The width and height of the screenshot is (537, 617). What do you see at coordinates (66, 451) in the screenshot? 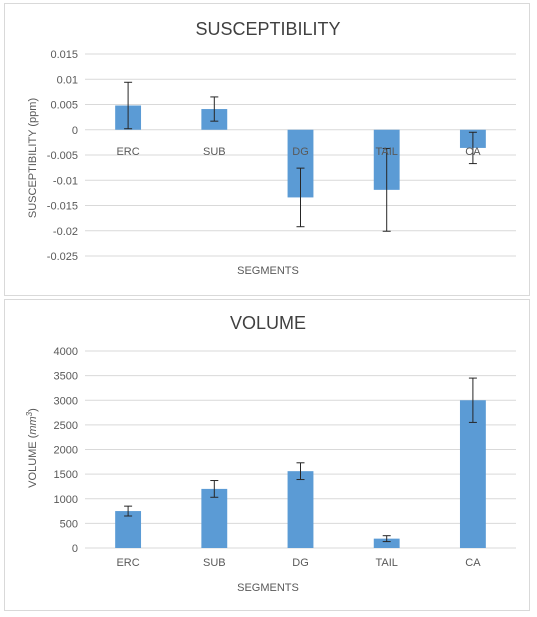
I see `y-tick-label: 2000` at bounding box center [66, 451].